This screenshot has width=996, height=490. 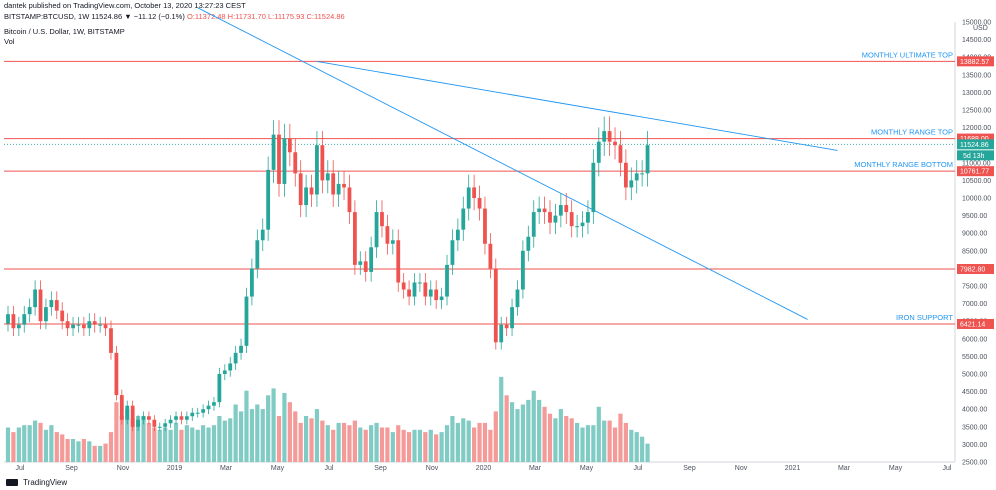 I want to click on timer-tag, so click(x=975, y=155).